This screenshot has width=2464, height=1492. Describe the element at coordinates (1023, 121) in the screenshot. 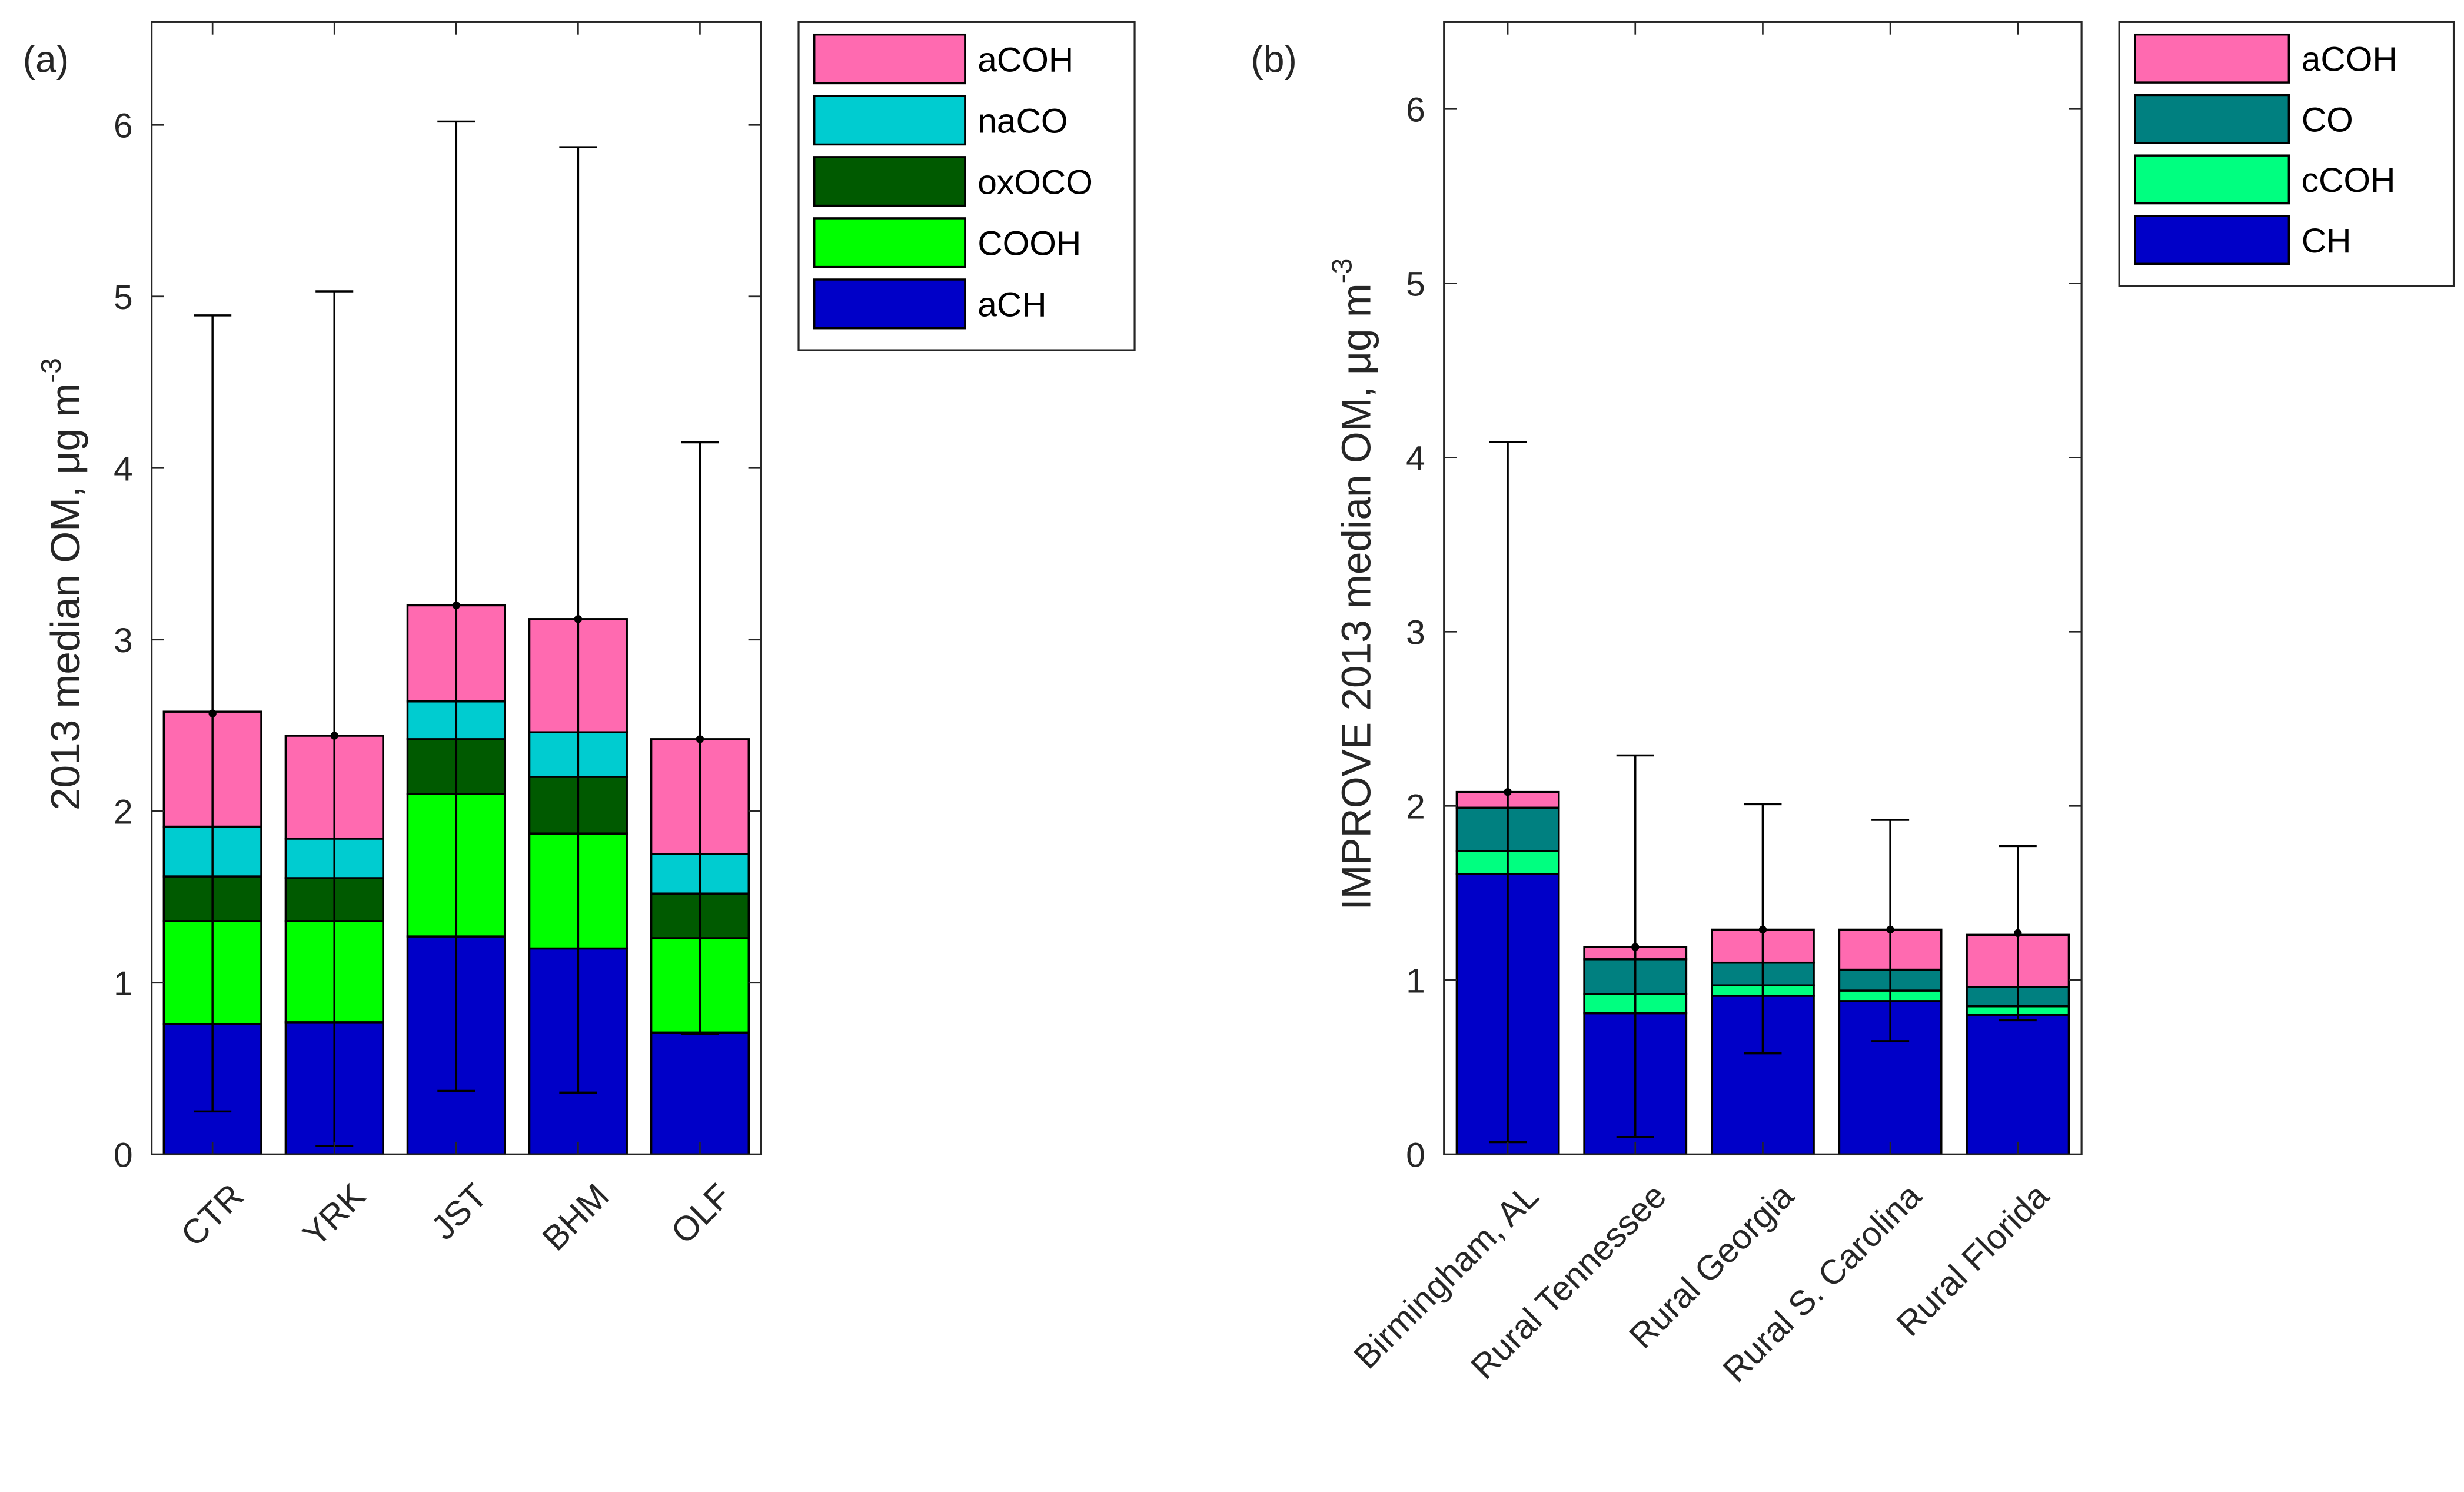

I see `legend-label-naCO: naCO` at that location.